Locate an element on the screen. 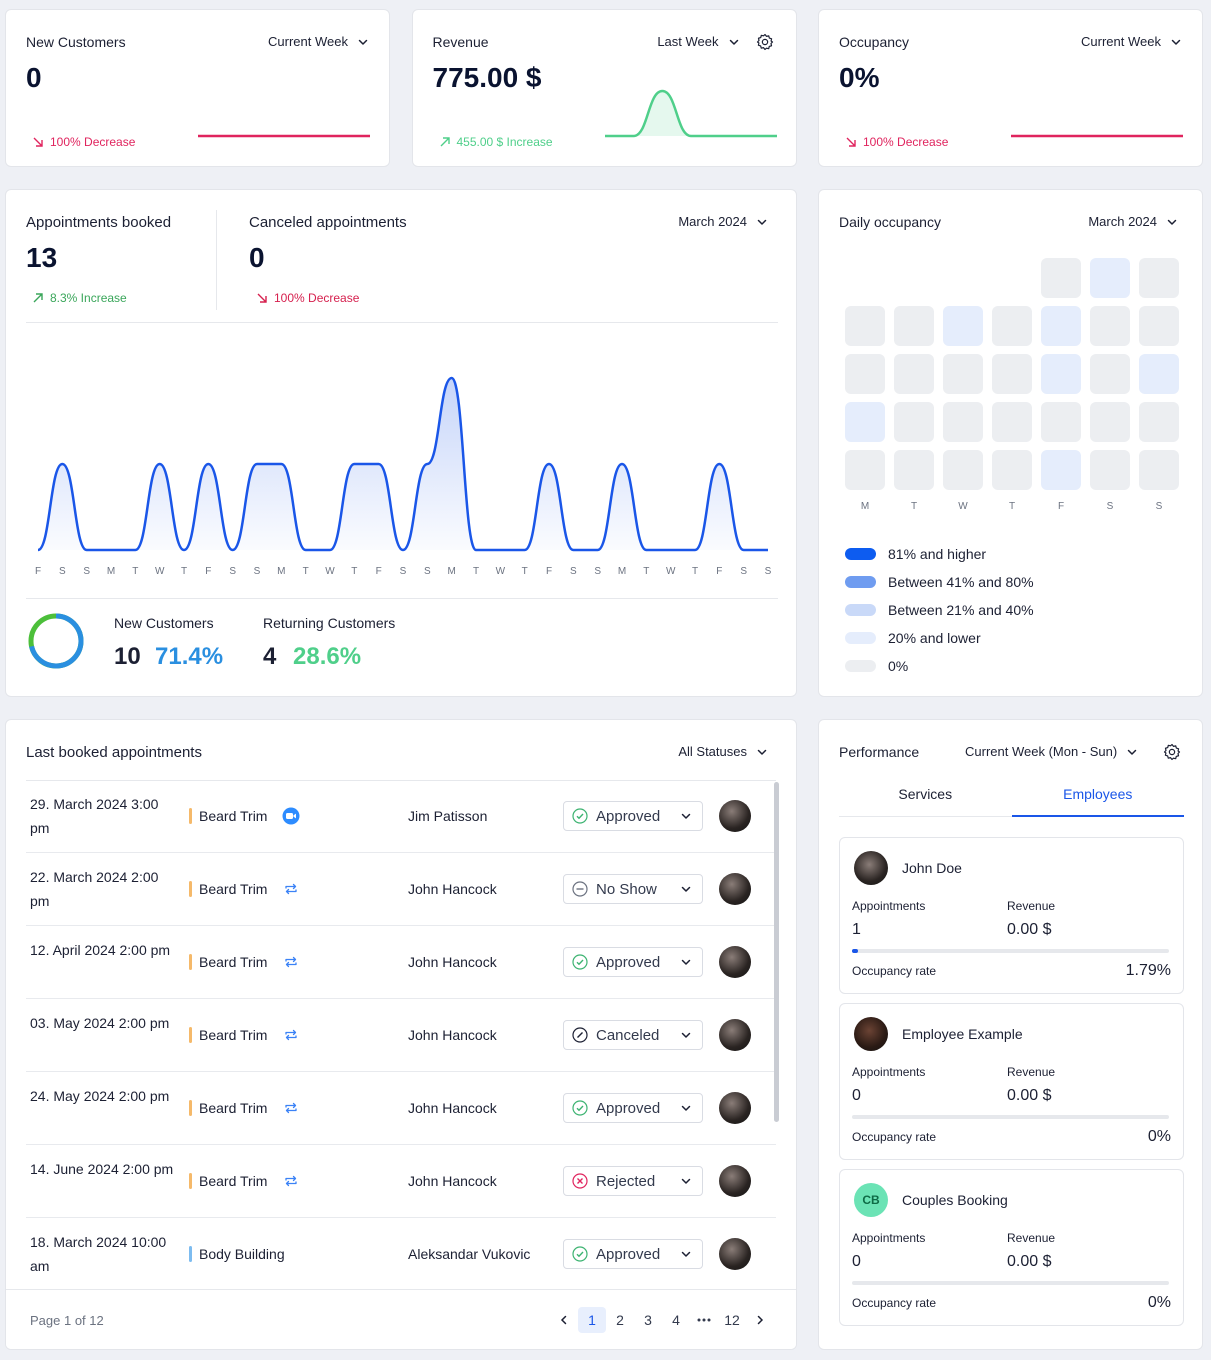 The image size is (1211, 1360). kpi-value: 0 is located at coordinates (34, 77).